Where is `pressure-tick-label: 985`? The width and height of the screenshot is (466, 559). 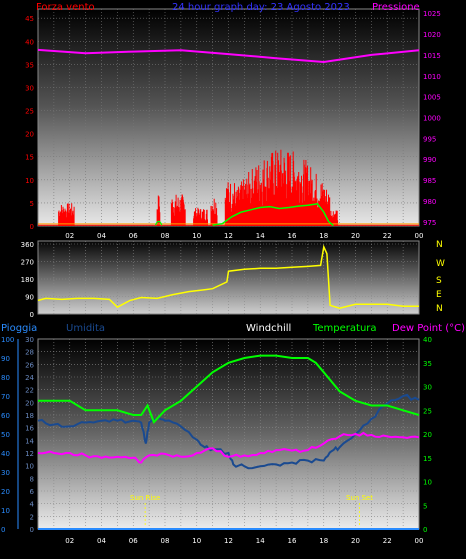
pressure-tick-label: 985 is located at coordinates (429, 181).